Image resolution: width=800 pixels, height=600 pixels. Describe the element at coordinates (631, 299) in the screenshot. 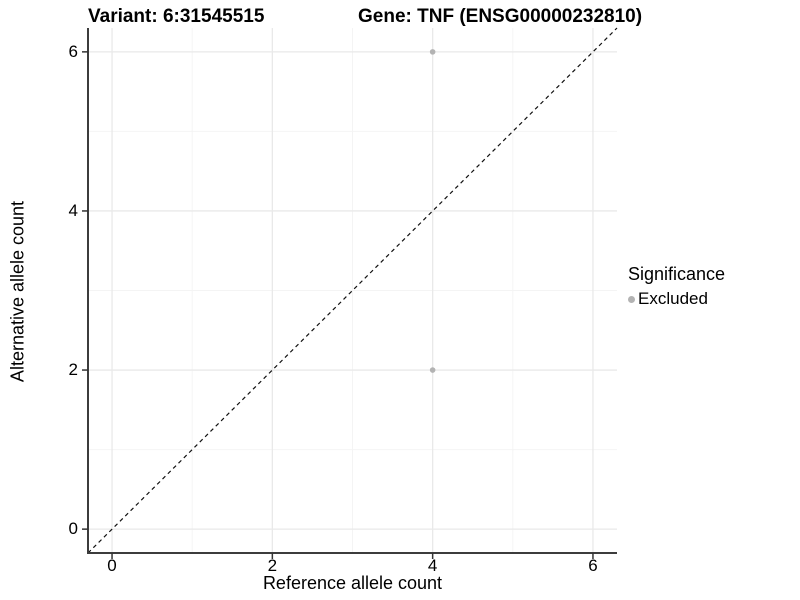

I see `legend-key-dot-icon` at that location.